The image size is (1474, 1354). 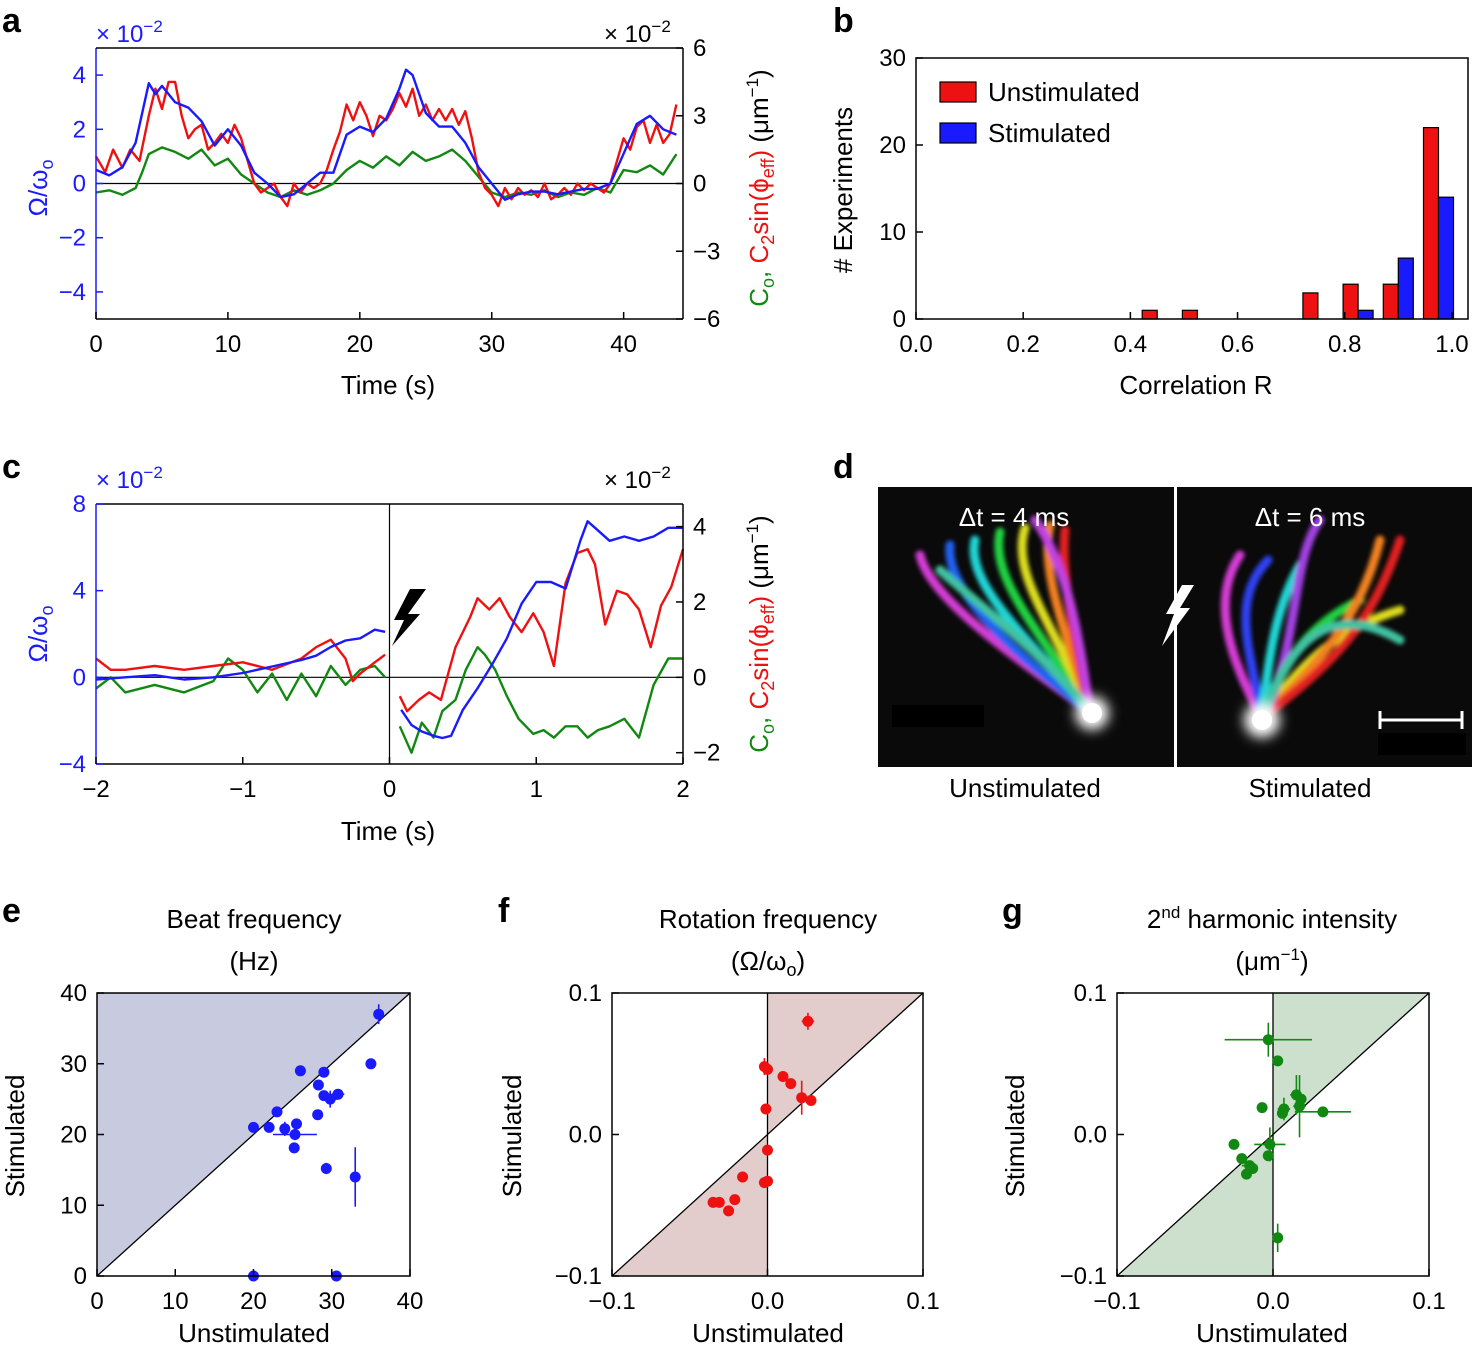 I want to click on a-x-tick-label: 10, so click(x=228, y=344).